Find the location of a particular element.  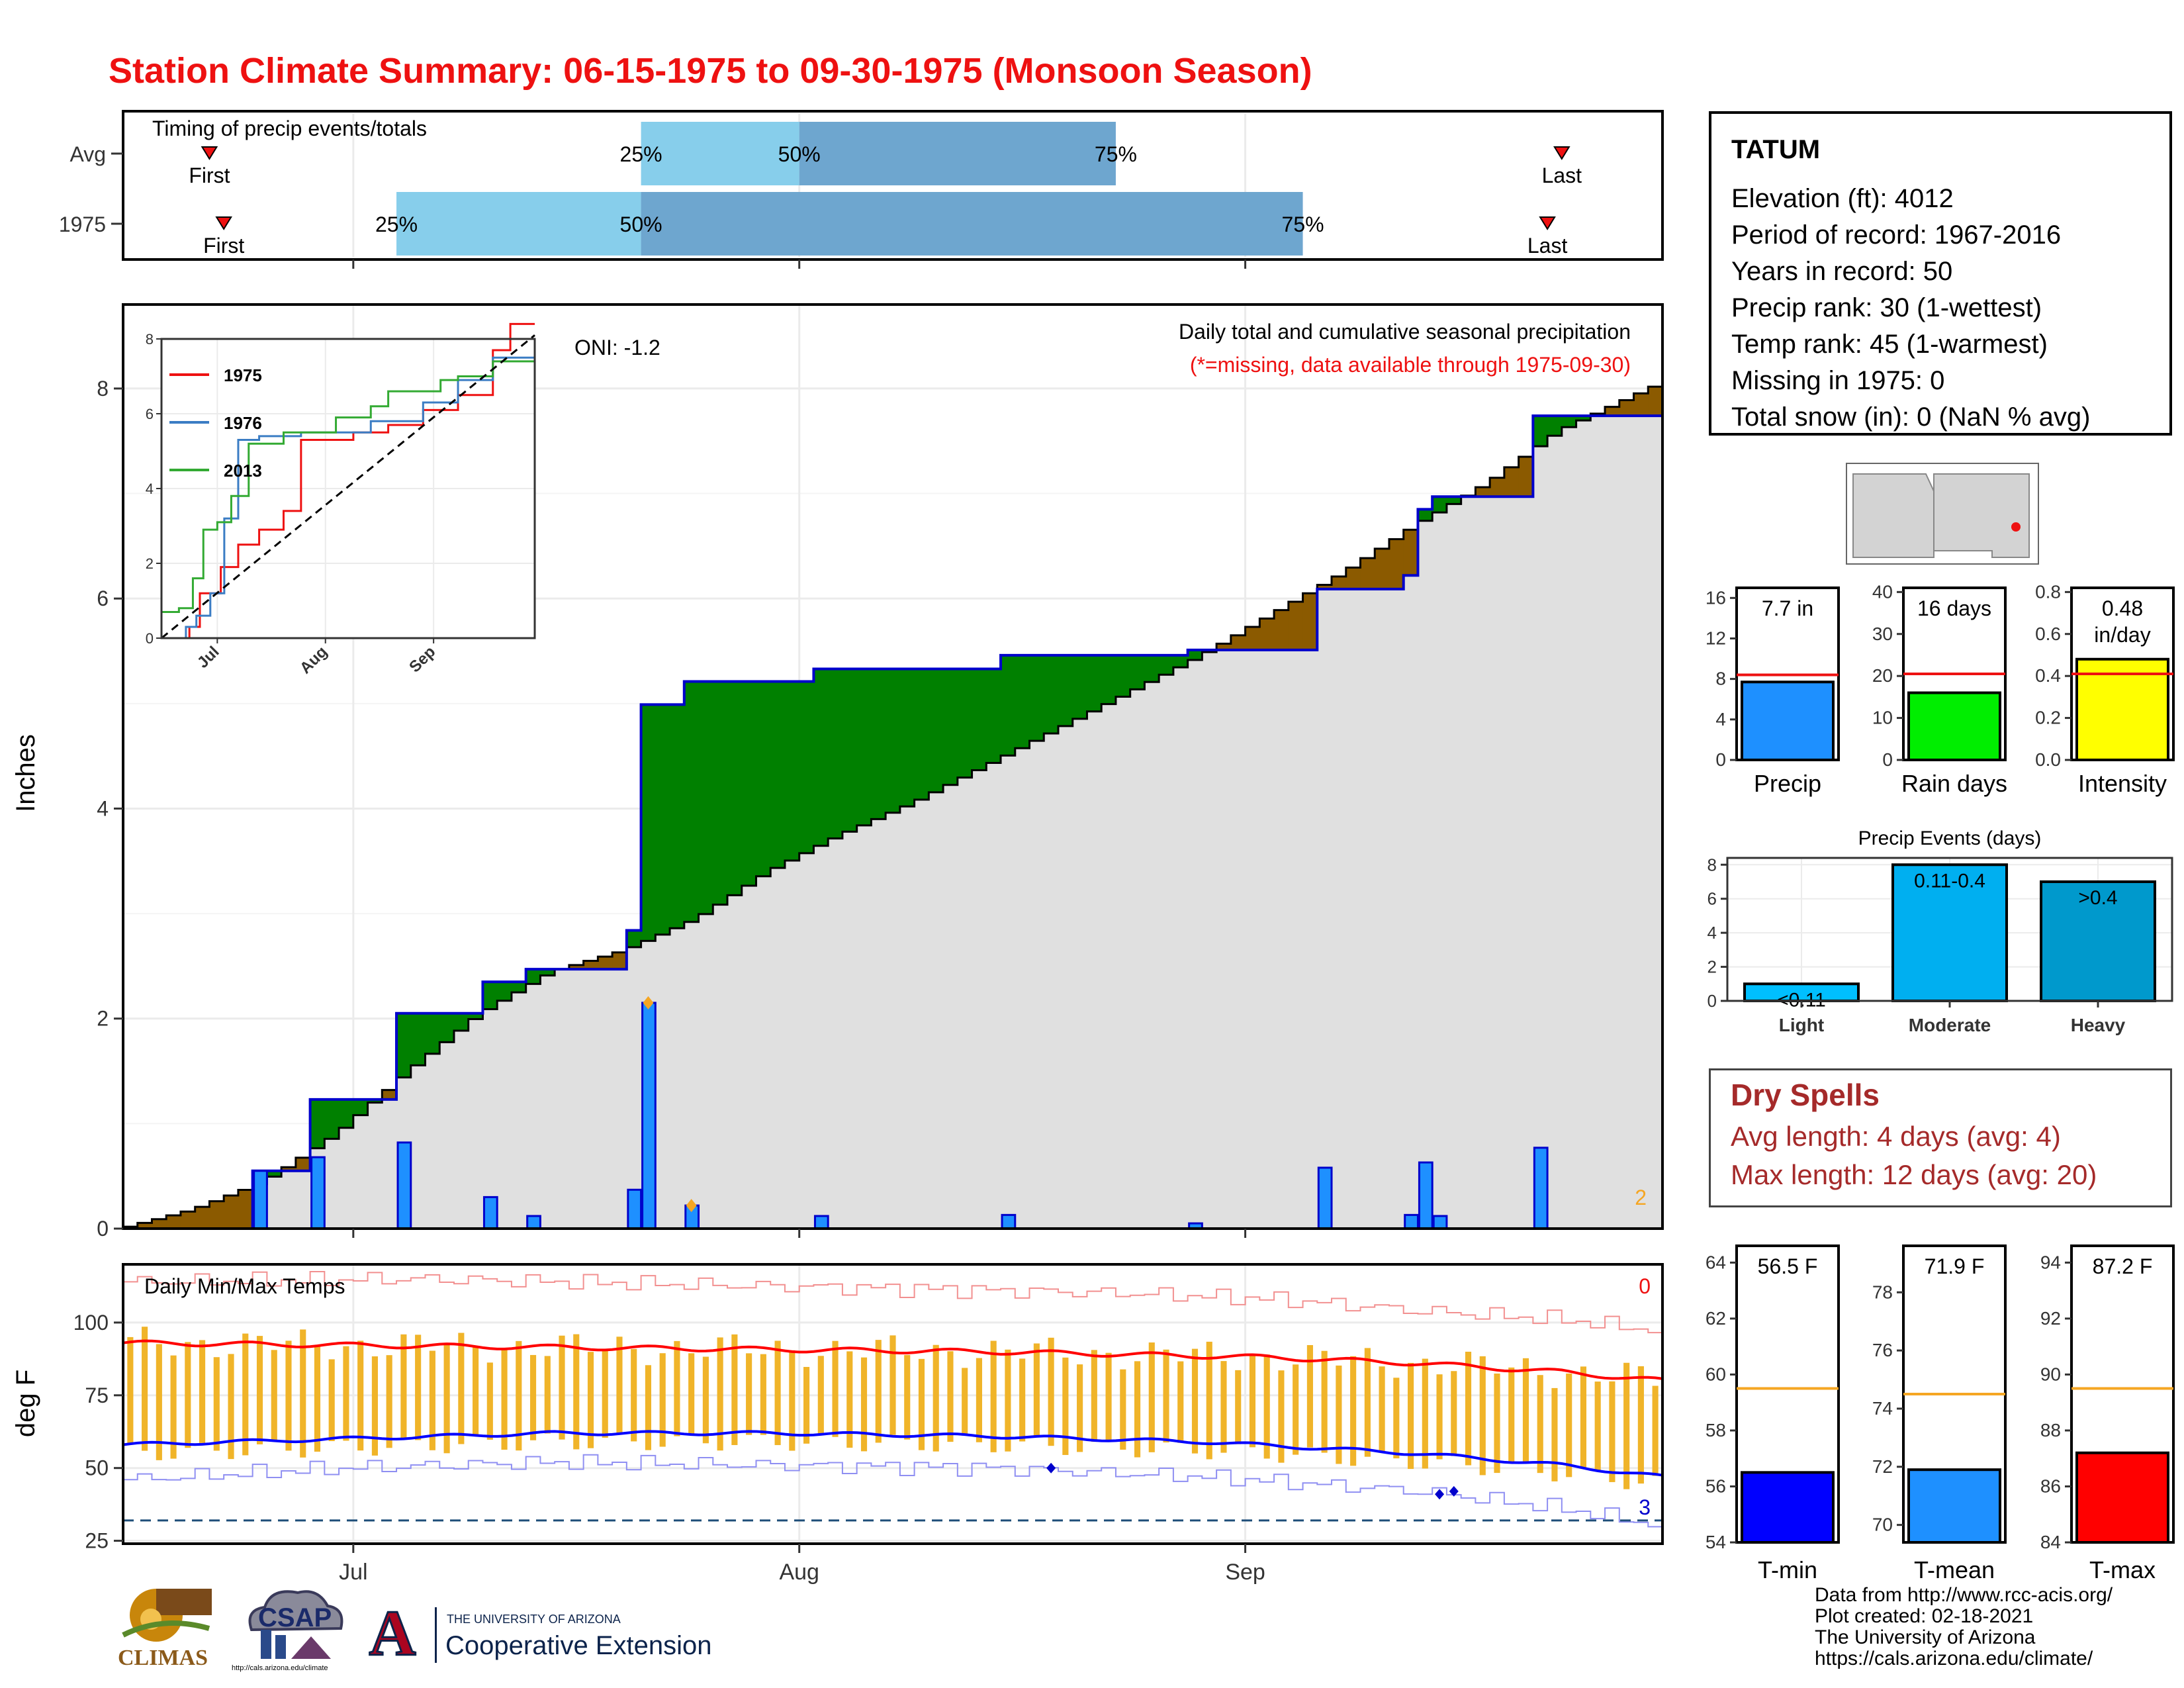

inset-ytick-label: 2 is located at coordinates (150, 563).